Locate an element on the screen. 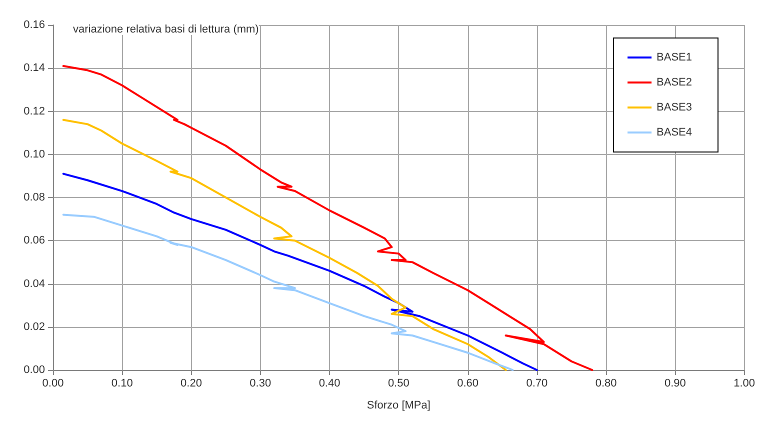 The width and height of the screenshot is (766, 430). y-tick-label: 0.10 is located at coordinates (34, 154).